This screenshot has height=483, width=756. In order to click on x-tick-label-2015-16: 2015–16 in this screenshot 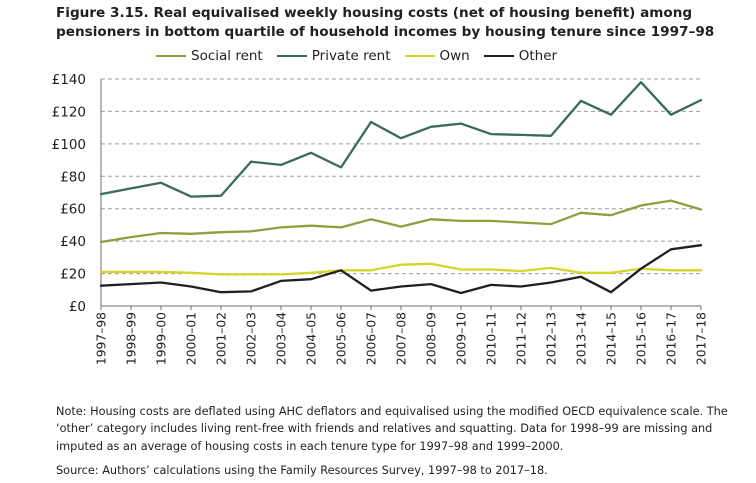, I will do `click(642, 338)`.